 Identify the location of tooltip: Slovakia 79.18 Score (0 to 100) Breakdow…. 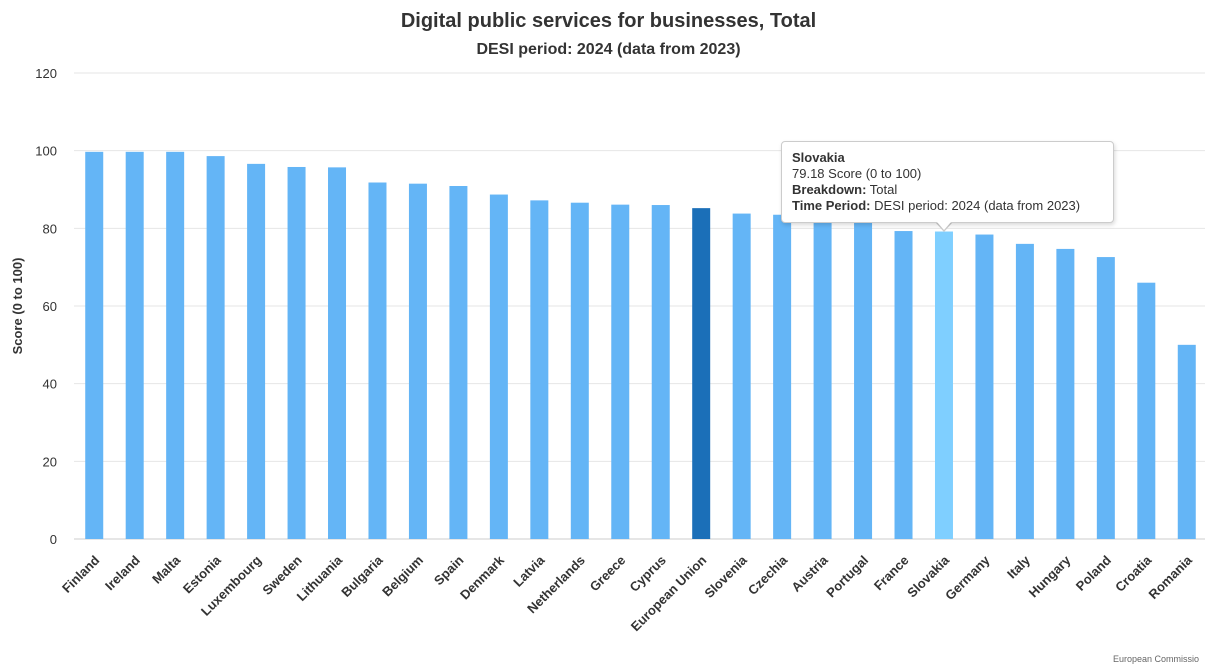
(947, 182).